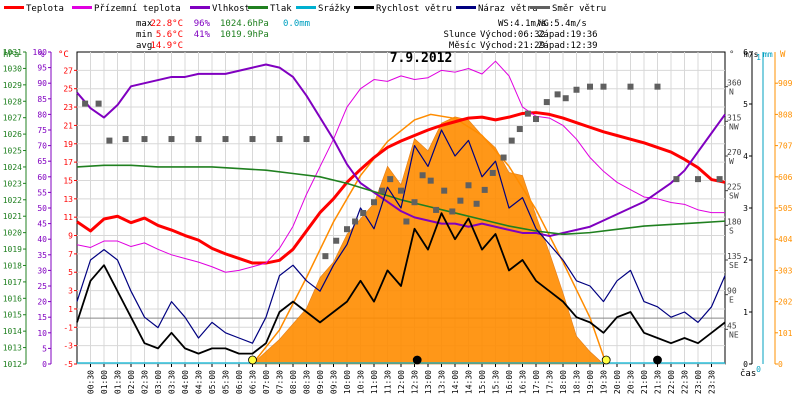  Describe the element at coordinates (12, 249) in the screenshot. I see `tick-label-hpa: 1019` at that location.